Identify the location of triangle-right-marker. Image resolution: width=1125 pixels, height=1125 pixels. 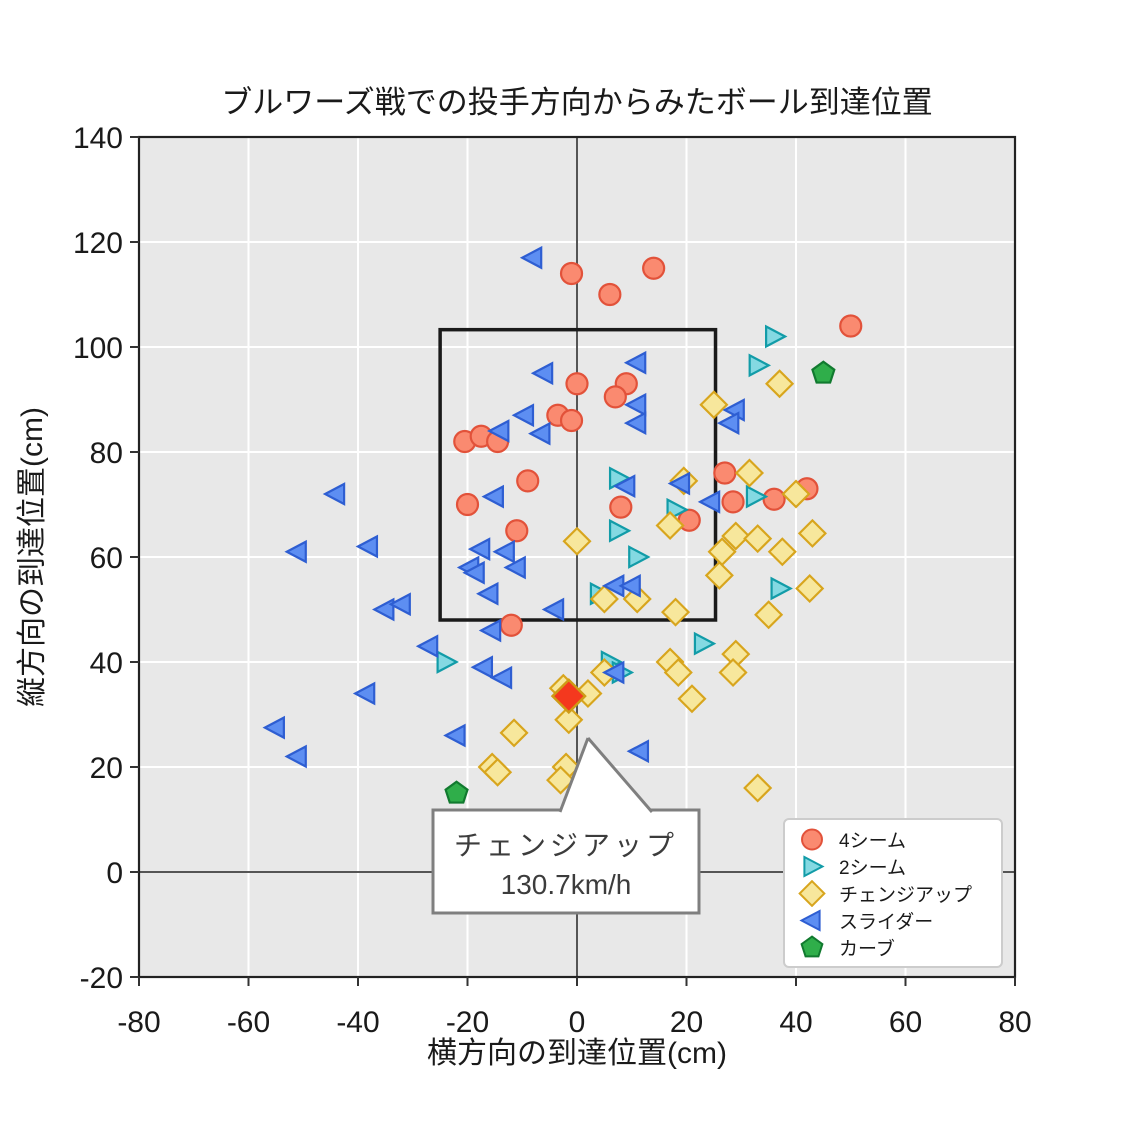
(814, 866).